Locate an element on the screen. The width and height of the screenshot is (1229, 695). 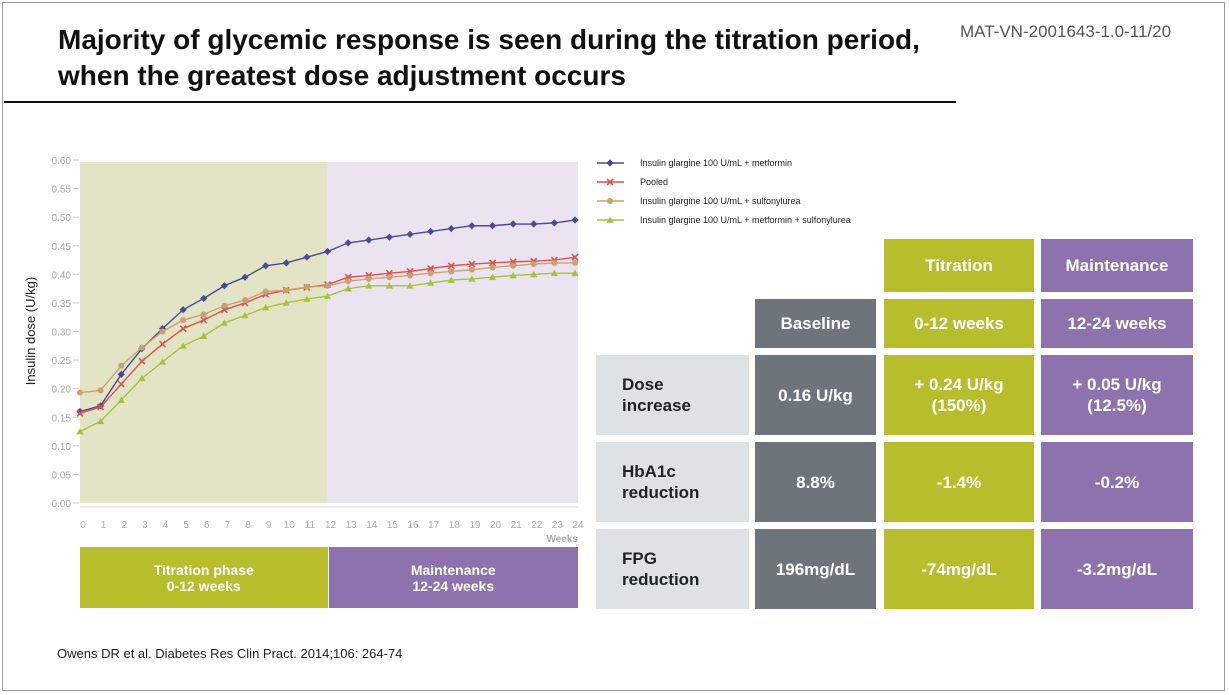
maintenance-col-header: 12-24 weeks is located at coordinates (1117, 323).